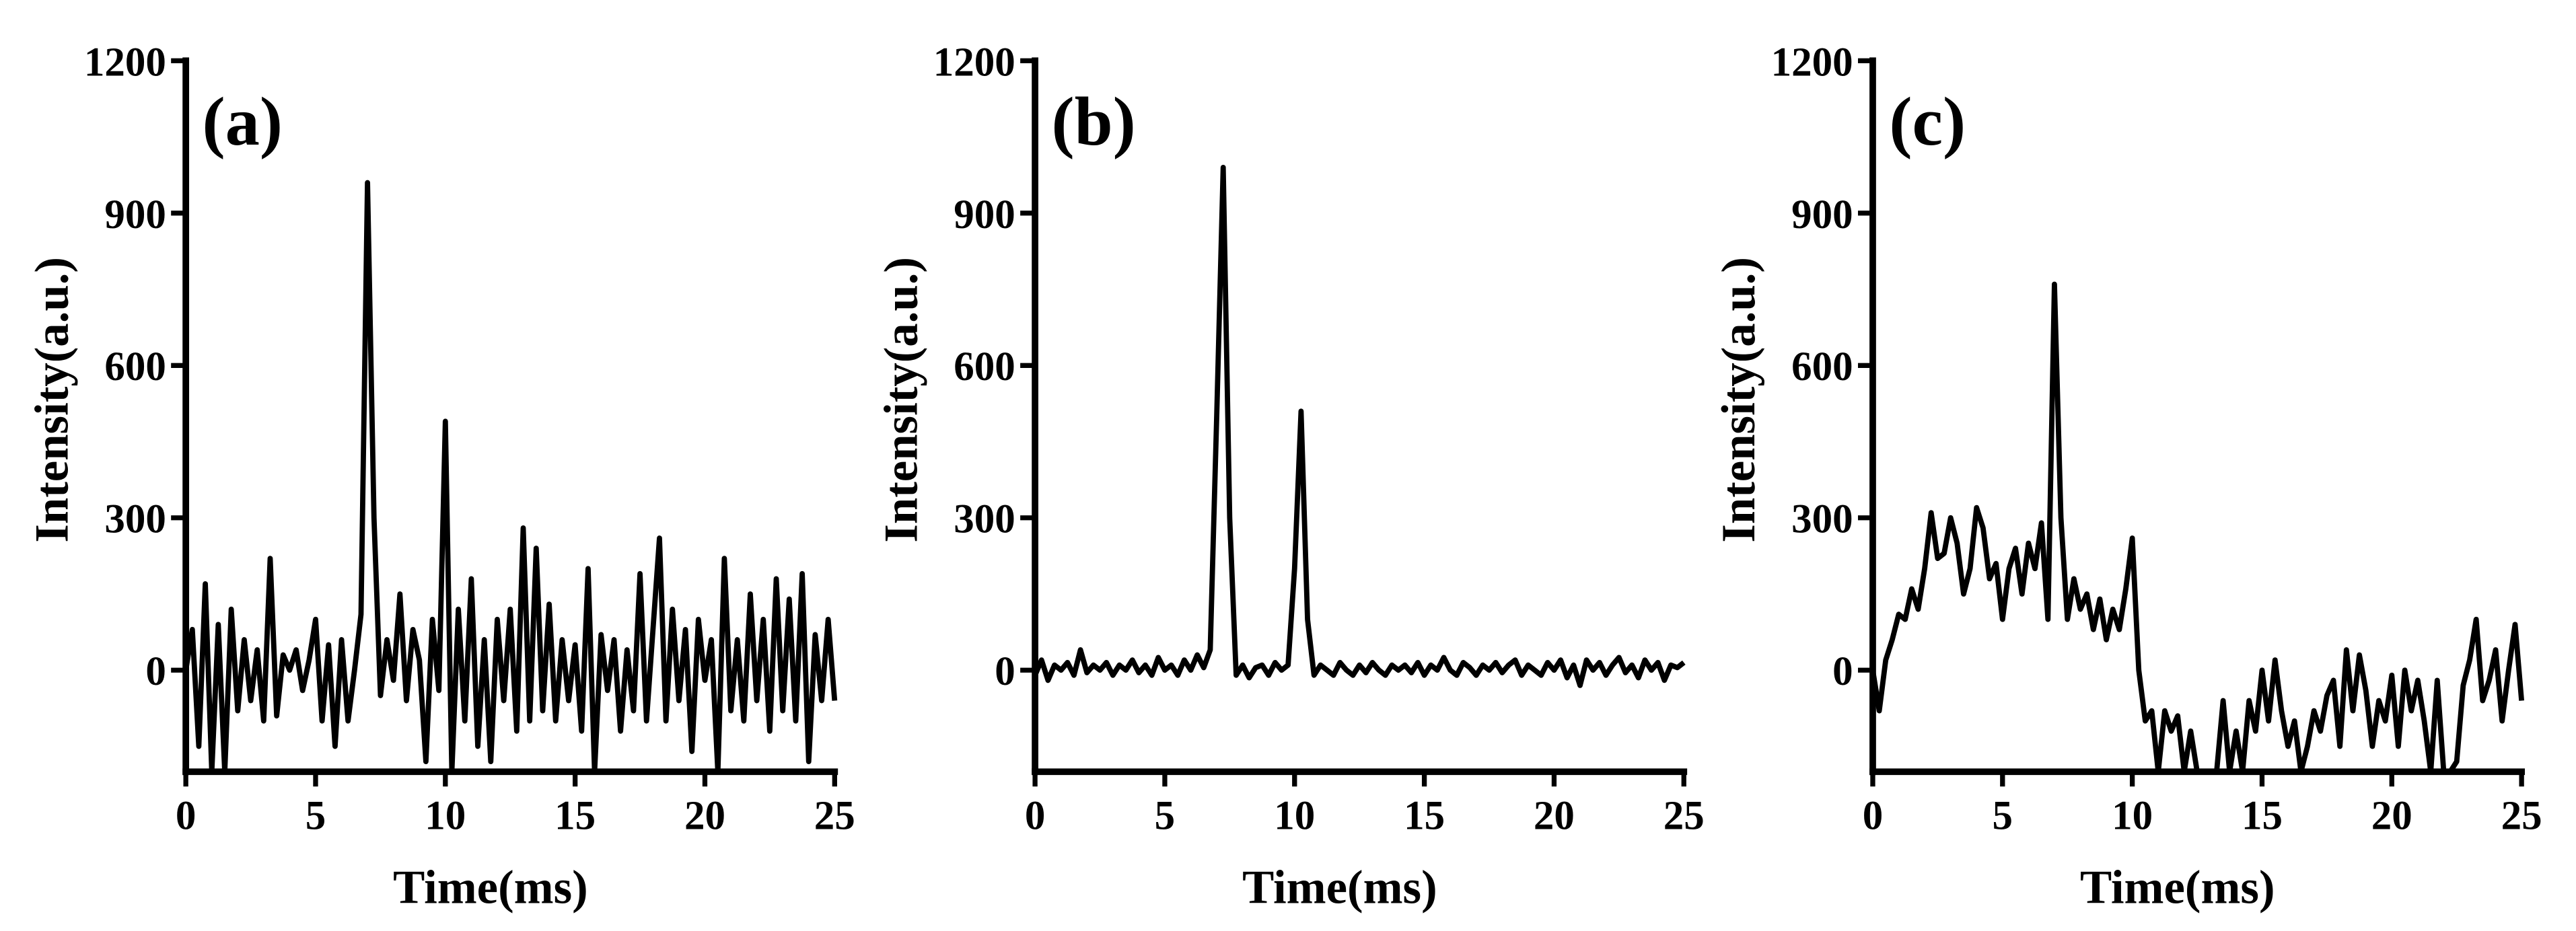 This screenshot has height=931, width=2576. What do you see at coordinates (1094, 122) in the screenshot?
I see `panel-label: (b)` at bounding box center [1094, 122].